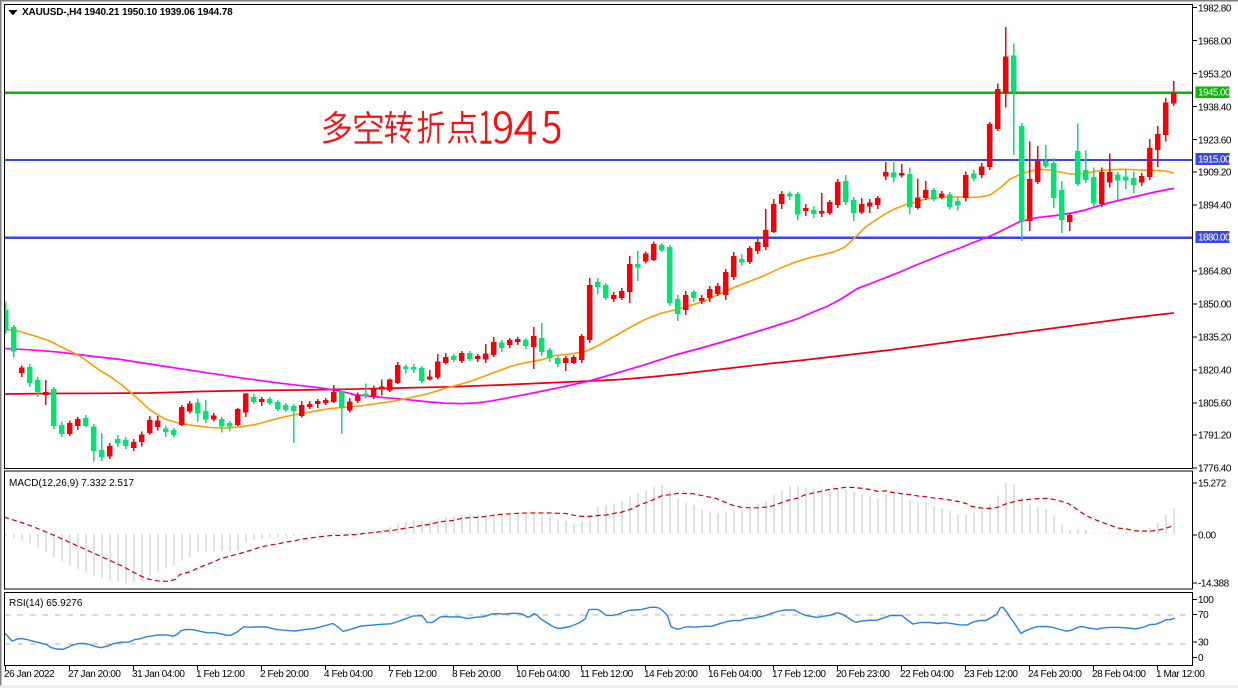 The height and width of the screenshot is (688, 1238). I want to click on svg-text: 24 Feb 20:00, so click(1055, 674).